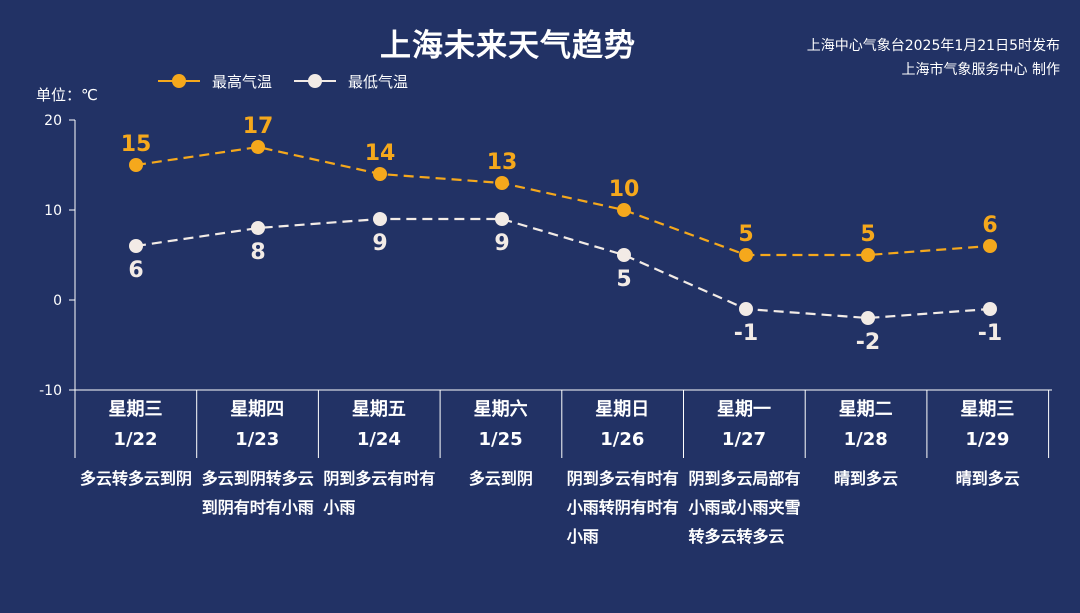 The width and height of the screenshot is (1080, 613). Describe the element at coordinates (868, 342) in the screenshot. I see `low-temp-label: -2` at that location.